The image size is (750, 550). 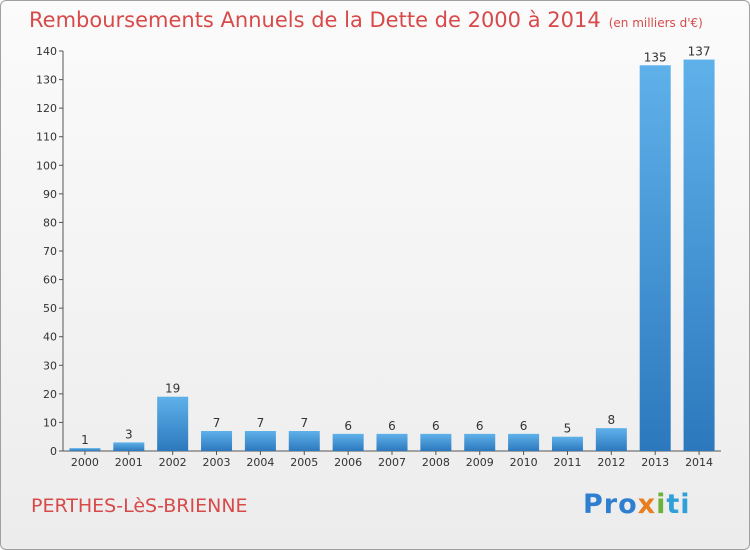 What do you see at coordinates (304, 462) in the screenshot?
I see `x-tick-label: 2005` at bounding box center [304, 462].